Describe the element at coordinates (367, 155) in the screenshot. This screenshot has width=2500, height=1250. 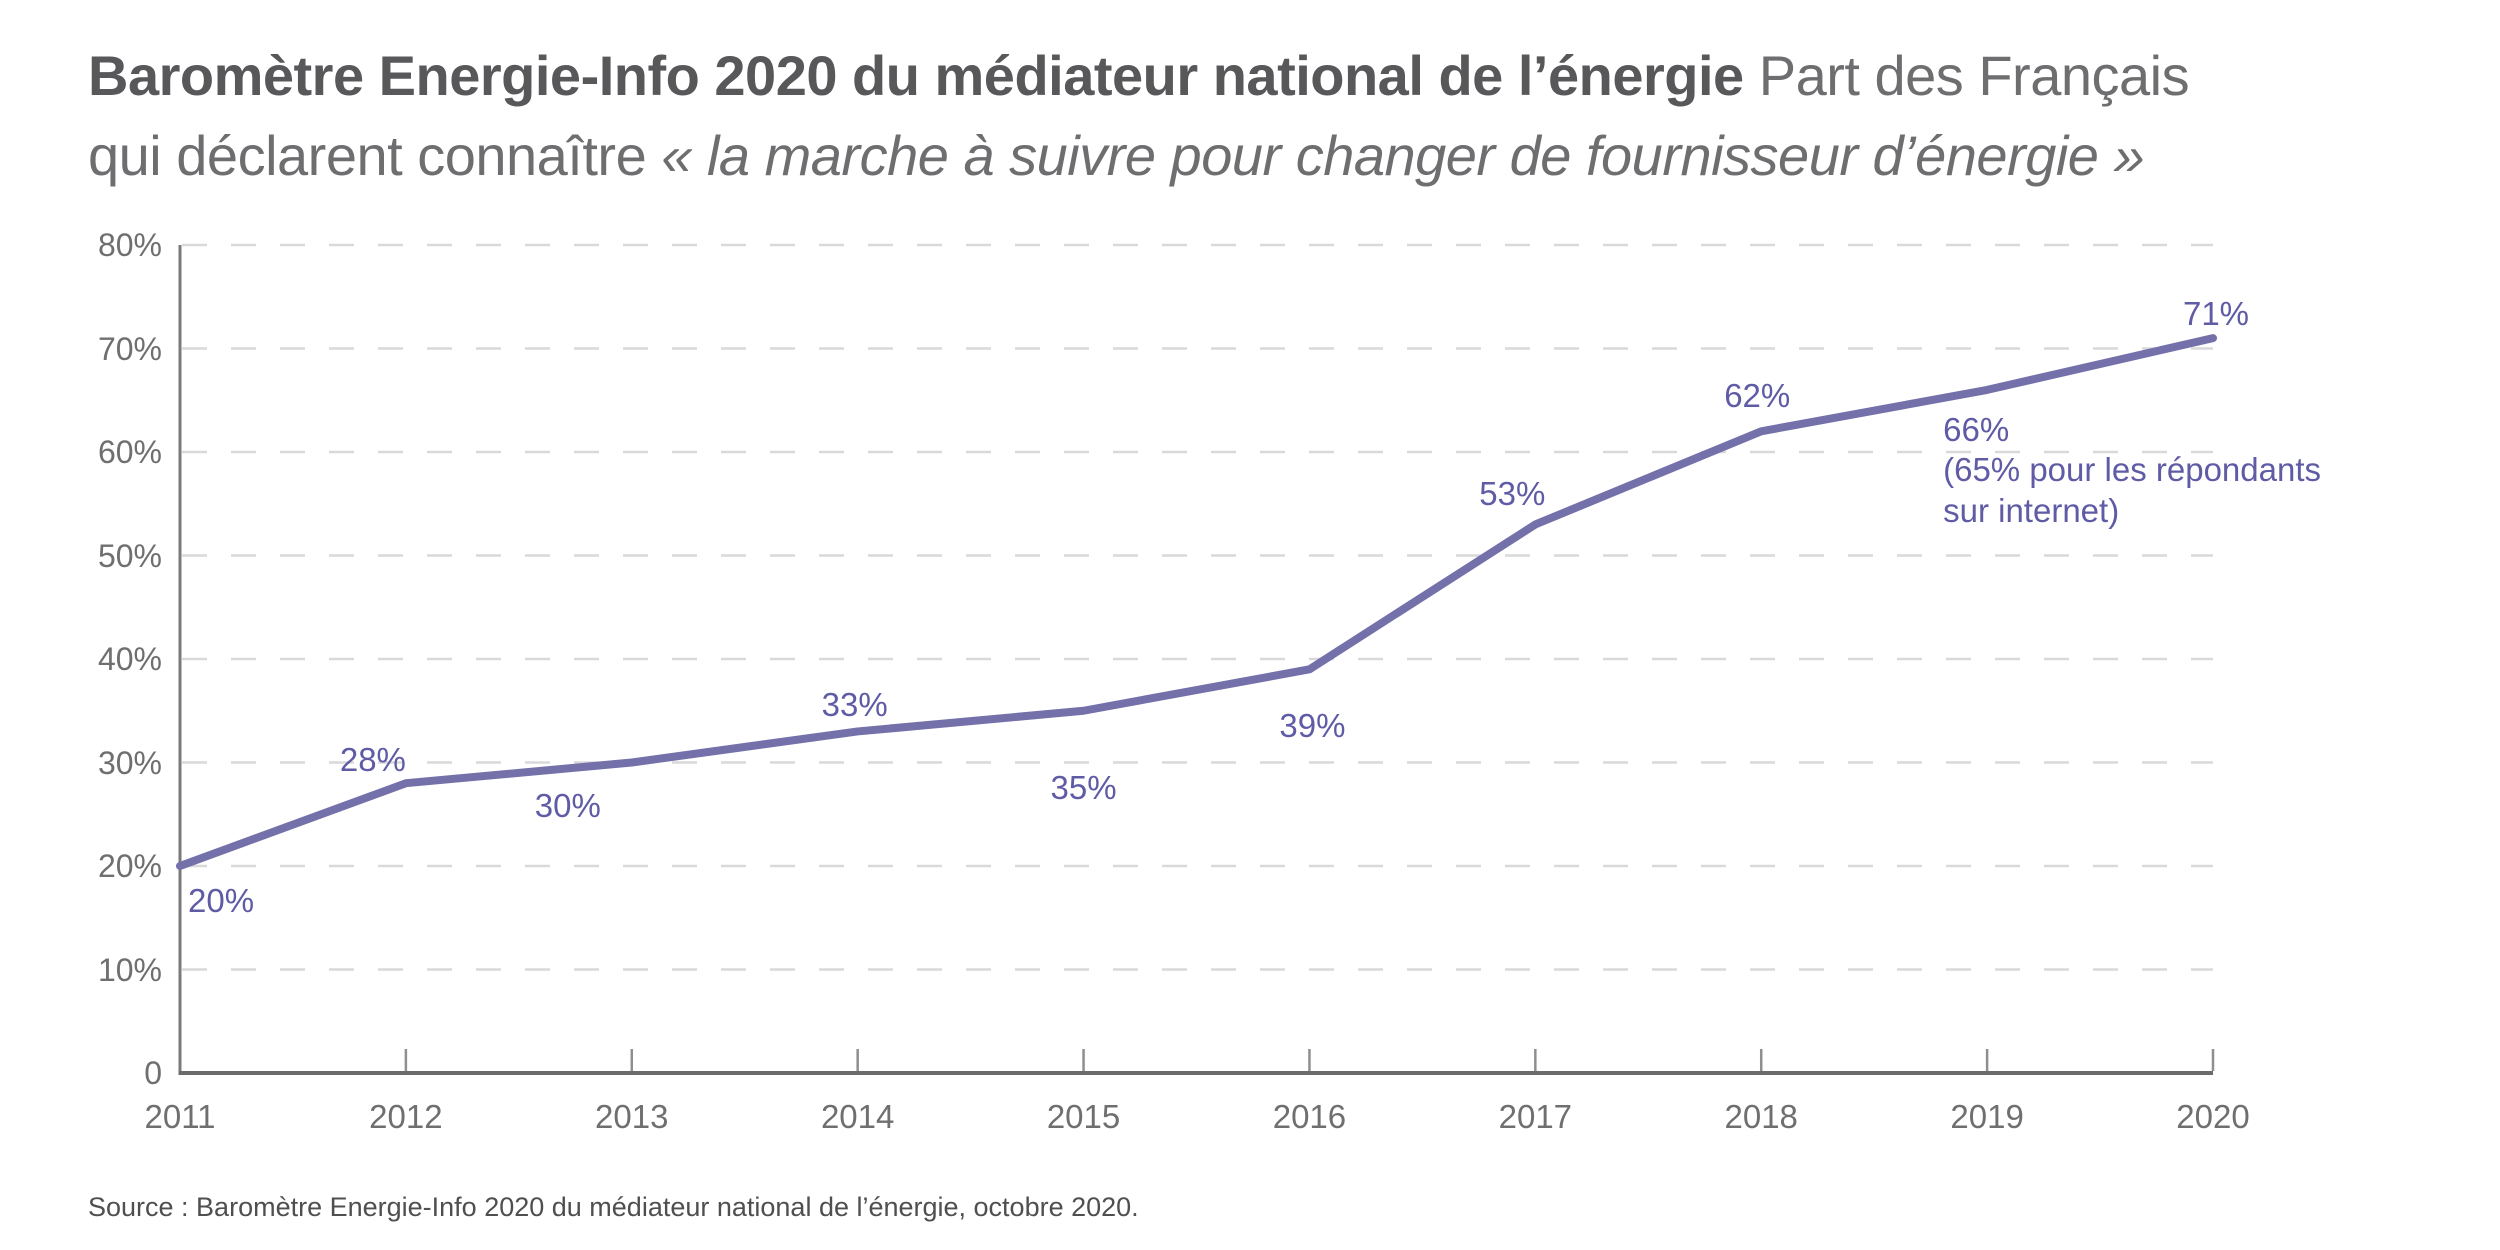
I see `title-subject-continued: qui déclarent connaître` at that location.